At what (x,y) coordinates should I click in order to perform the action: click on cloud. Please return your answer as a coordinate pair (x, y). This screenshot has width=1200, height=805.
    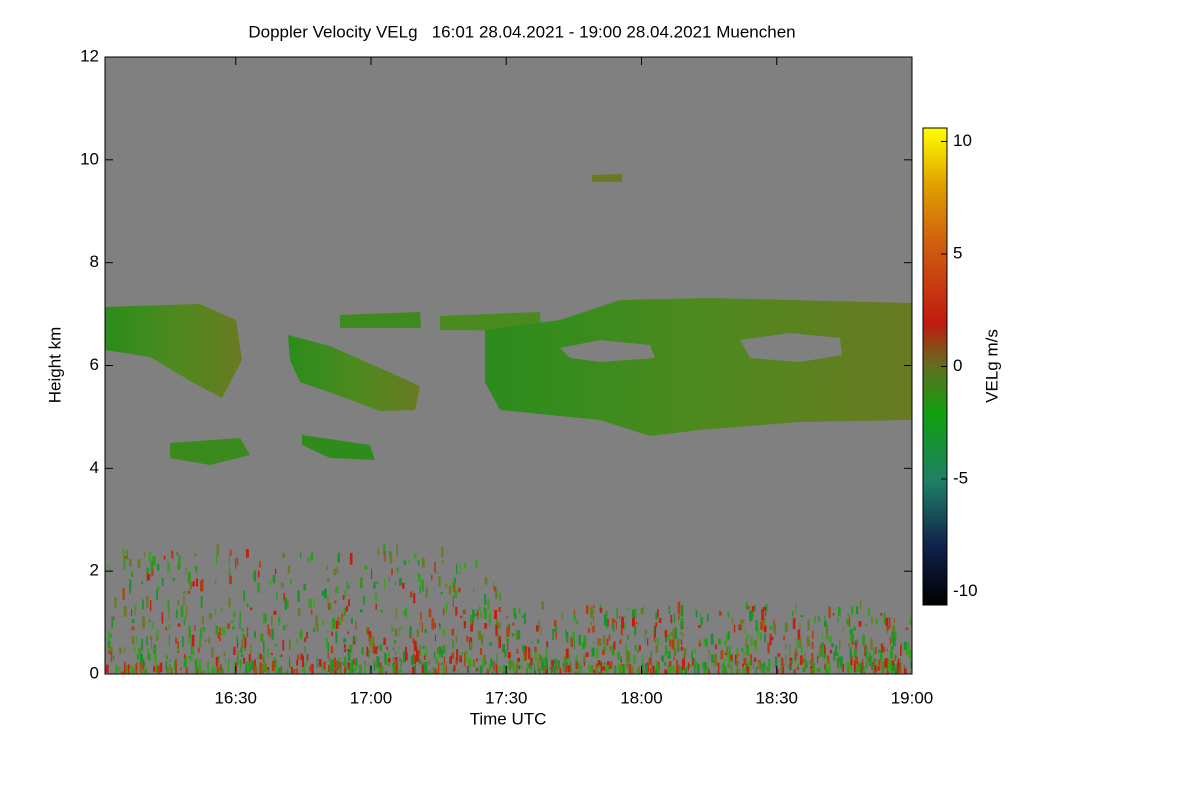
    Looking at the image, I should click on (354, 373).